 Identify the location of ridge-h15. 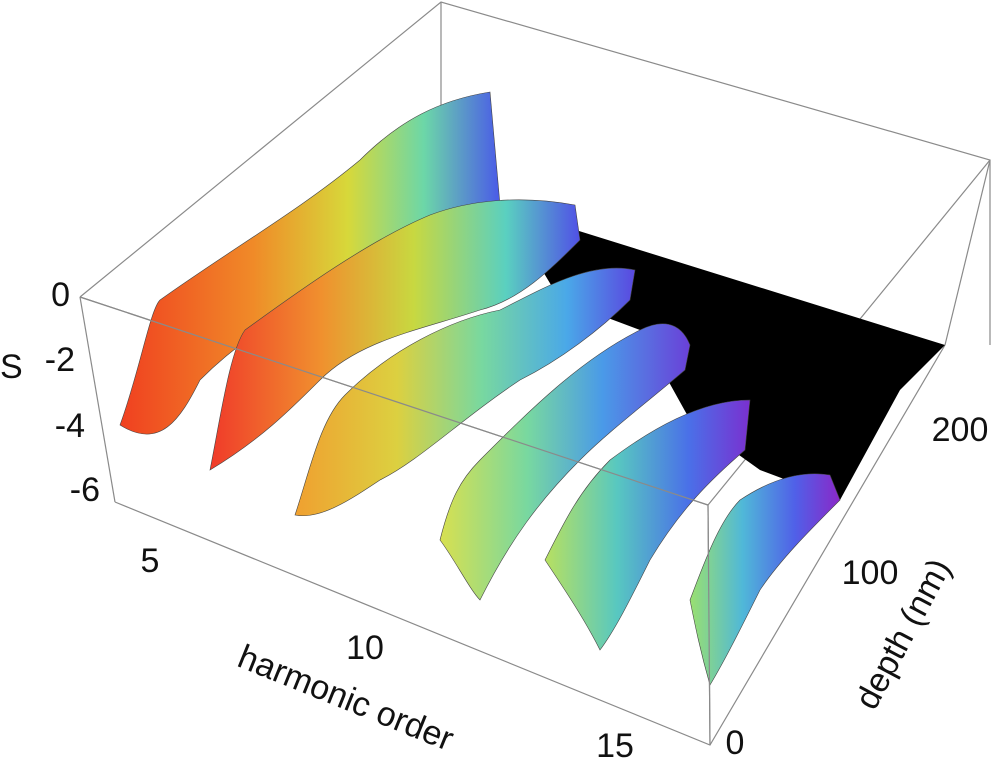
(765, 579).